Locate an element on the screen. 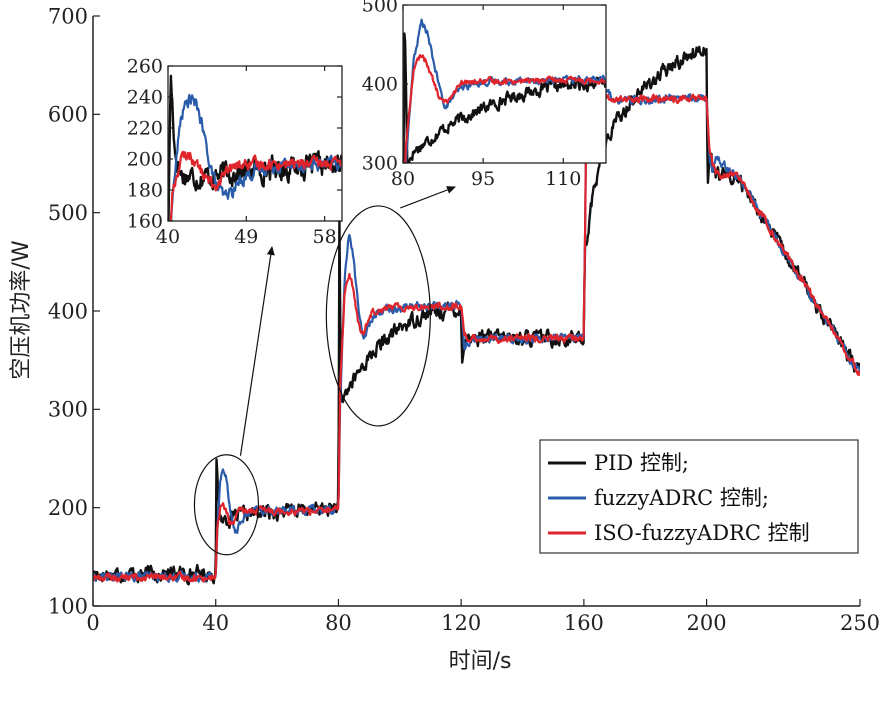 Image resolution: width=879 pixels, height=705 pixels. inset-40s-y-tick-label: 240 is located at coordinates (145, 98).